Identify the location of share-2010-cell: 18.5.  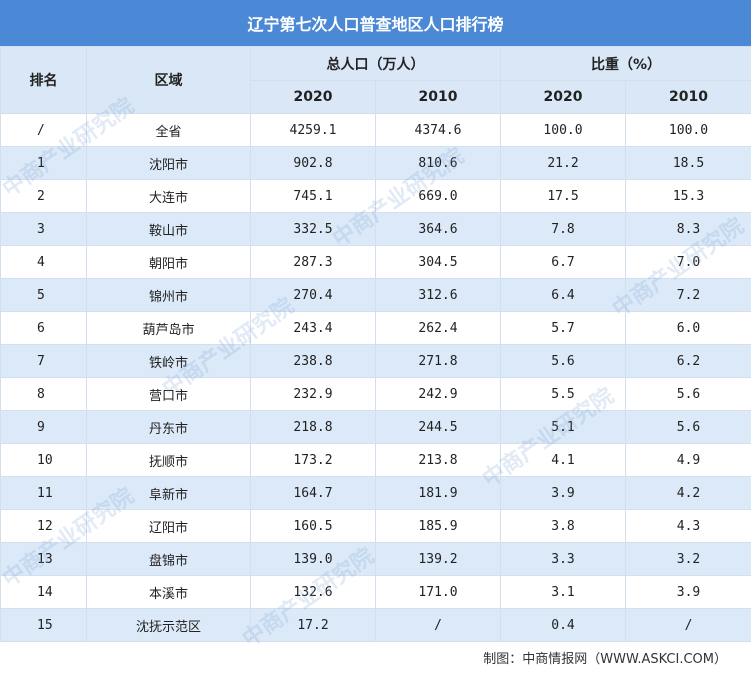
(688, 163).